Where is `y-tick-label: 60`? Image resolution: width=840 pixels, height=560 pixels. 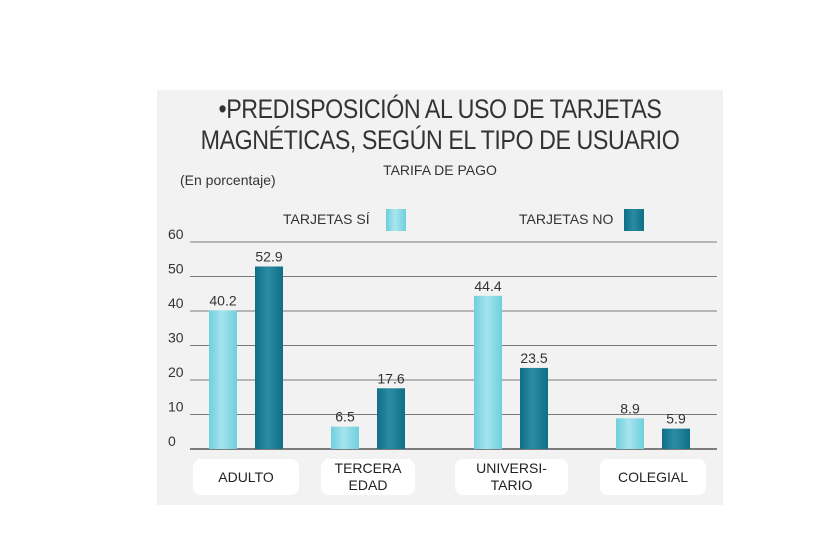
y-tick-label: 60 is located at coordinates (176, 234).